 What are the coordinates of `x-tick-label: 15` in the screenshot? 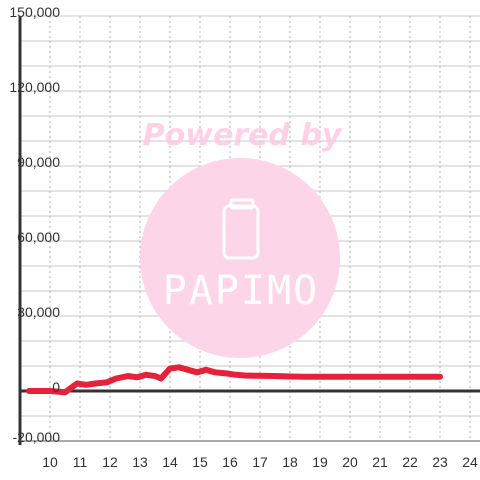 It's located at (200, 462).